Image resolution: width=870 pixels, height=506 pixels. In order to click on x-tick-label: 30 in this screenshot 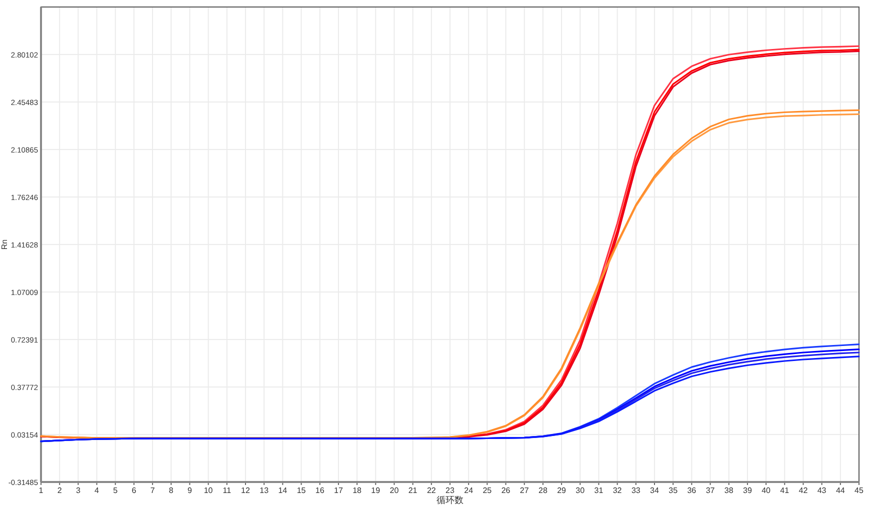, I will do `click(581, 490)`.